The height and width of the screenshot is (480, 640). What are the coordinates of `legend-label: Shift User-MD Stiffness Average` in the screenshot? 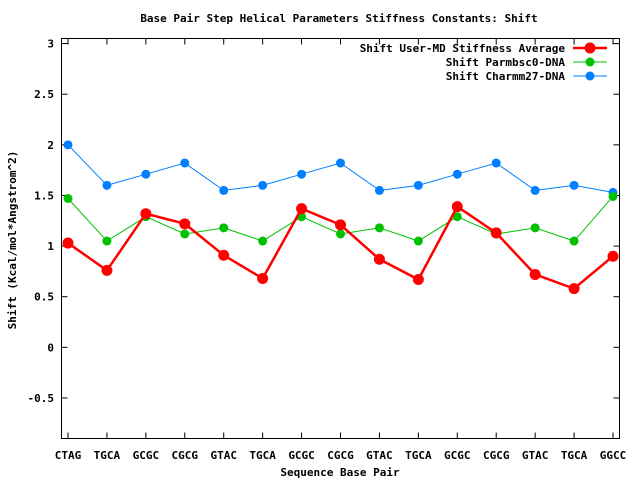 It's located at (463, 48).